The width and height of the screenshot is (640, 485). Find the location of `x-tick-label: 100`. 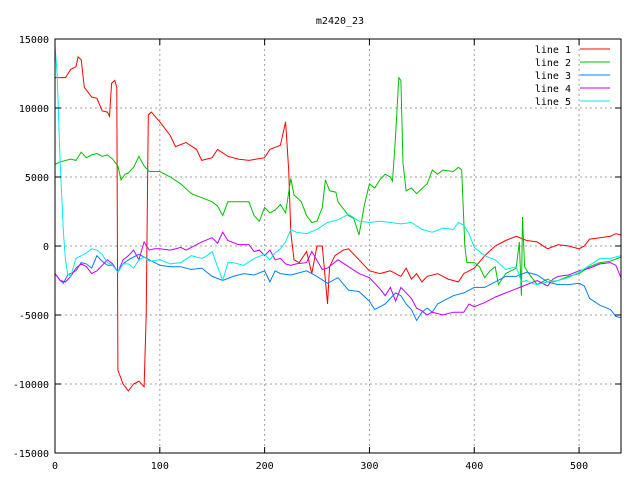

x-tick-label: 100 is located at coordinates (160, 466).